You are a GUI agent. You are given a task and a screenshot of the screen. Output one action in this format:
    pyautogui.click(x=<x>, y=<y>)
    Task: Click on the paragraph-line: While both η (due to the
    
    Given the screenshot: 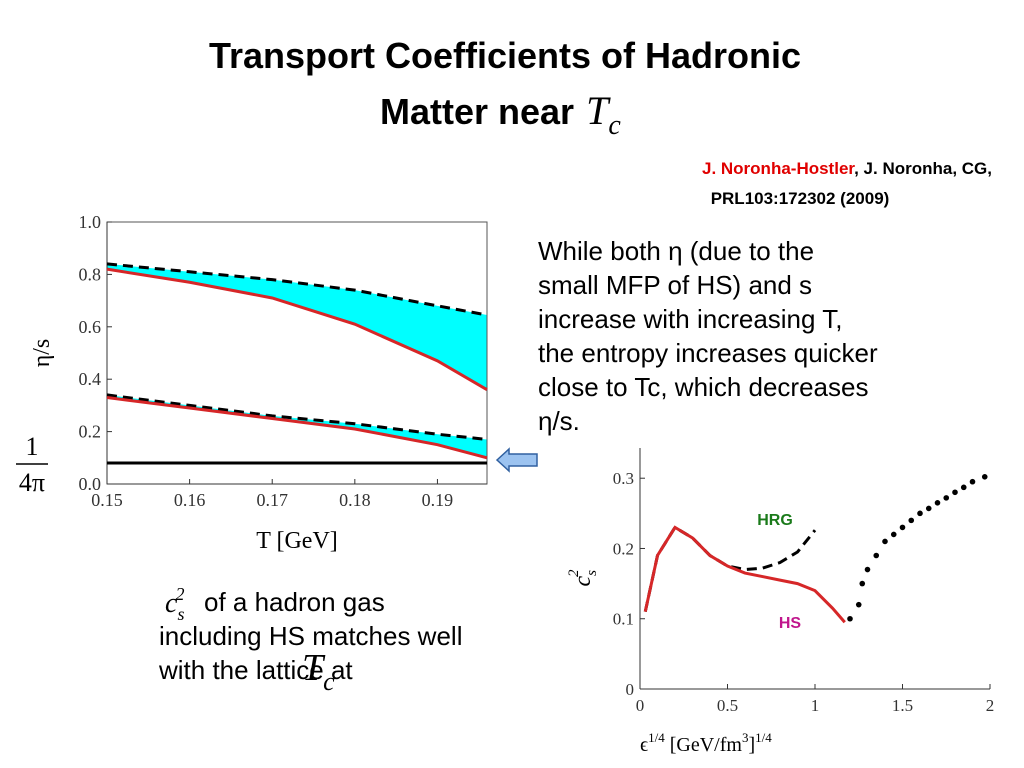 What is the action you would take?
    pyautogui.click(x=676, y=251)
    